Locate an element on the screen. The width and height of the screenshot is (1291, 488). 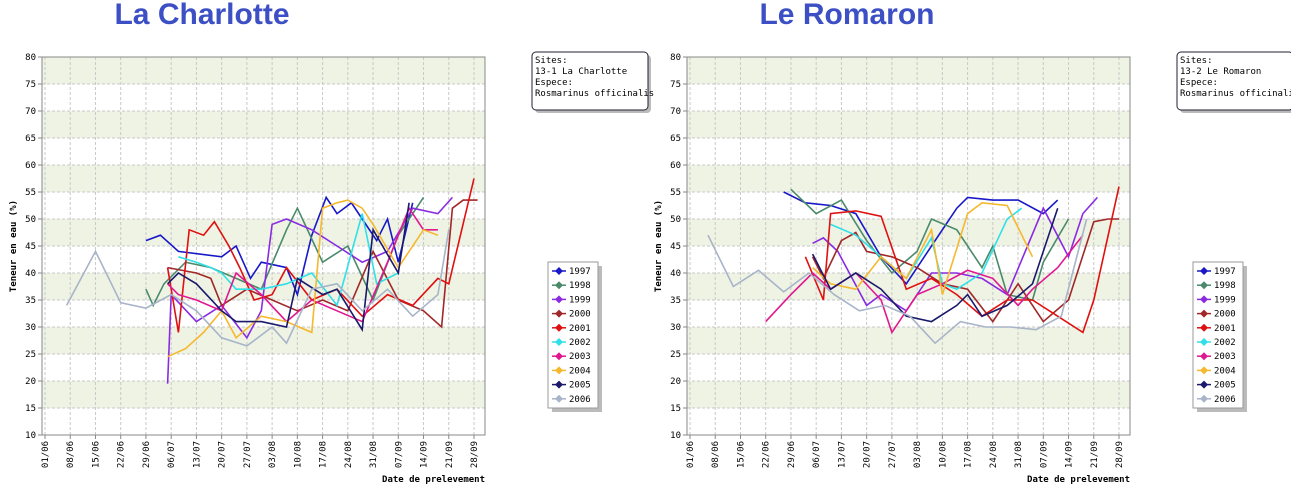
legend-label: 2006 is located at coordinates (1225, 400).